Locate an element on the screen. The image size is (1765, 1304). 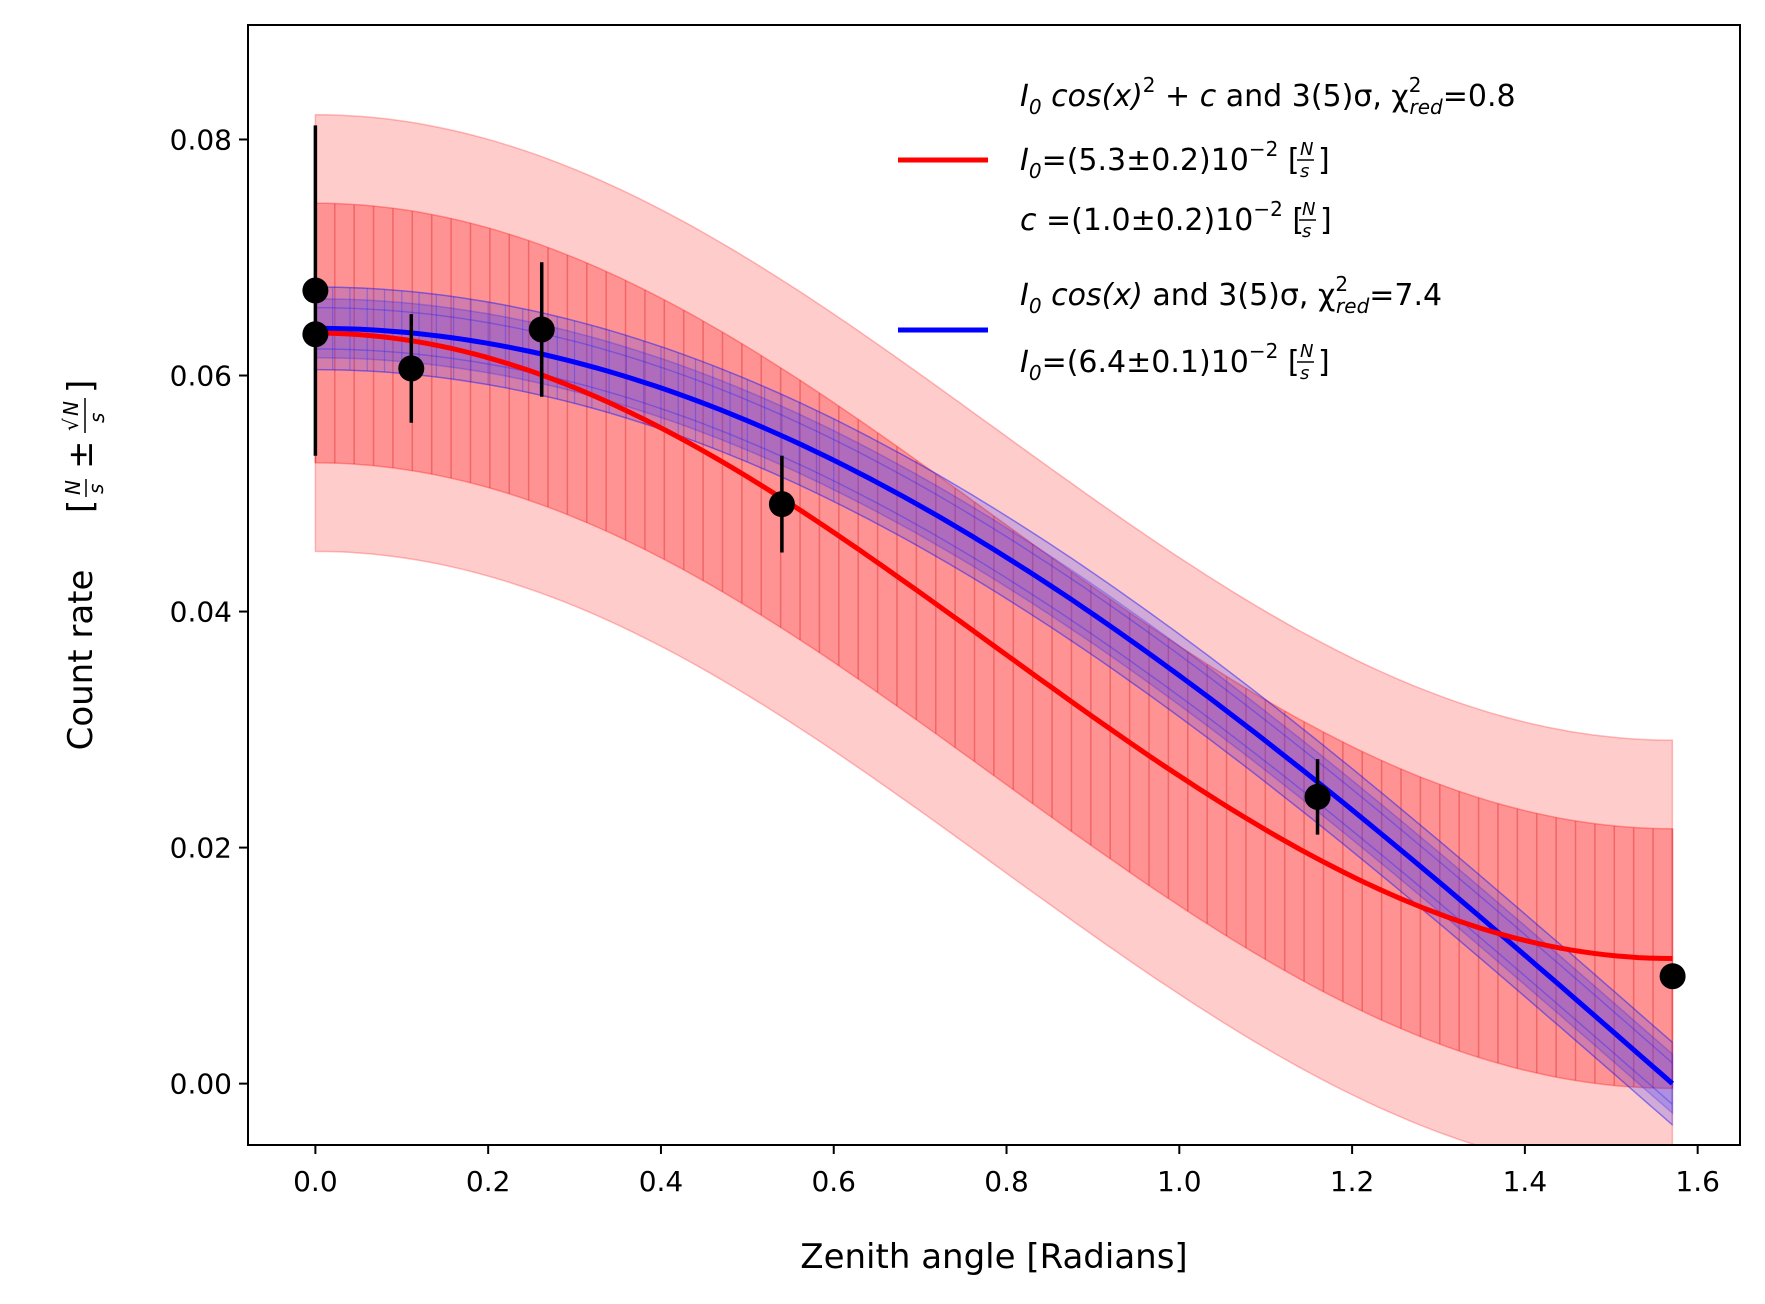
x-tick-label: 0.0 is located at coordinates (315, 1181).